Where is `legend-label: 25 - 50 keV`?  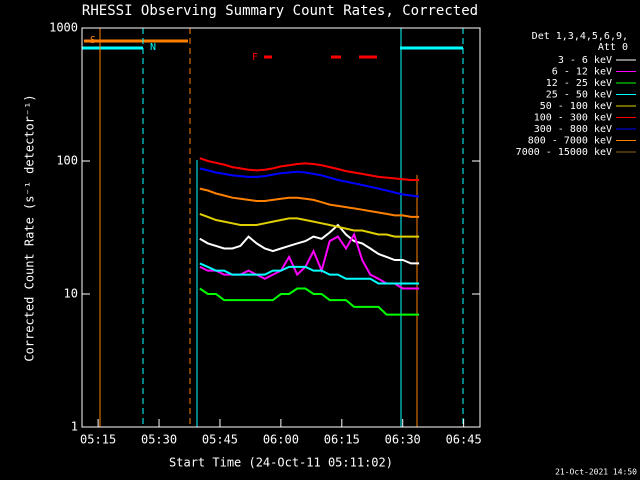 legend-label: 25 - 50 keV is located at coordinates (579, 95).